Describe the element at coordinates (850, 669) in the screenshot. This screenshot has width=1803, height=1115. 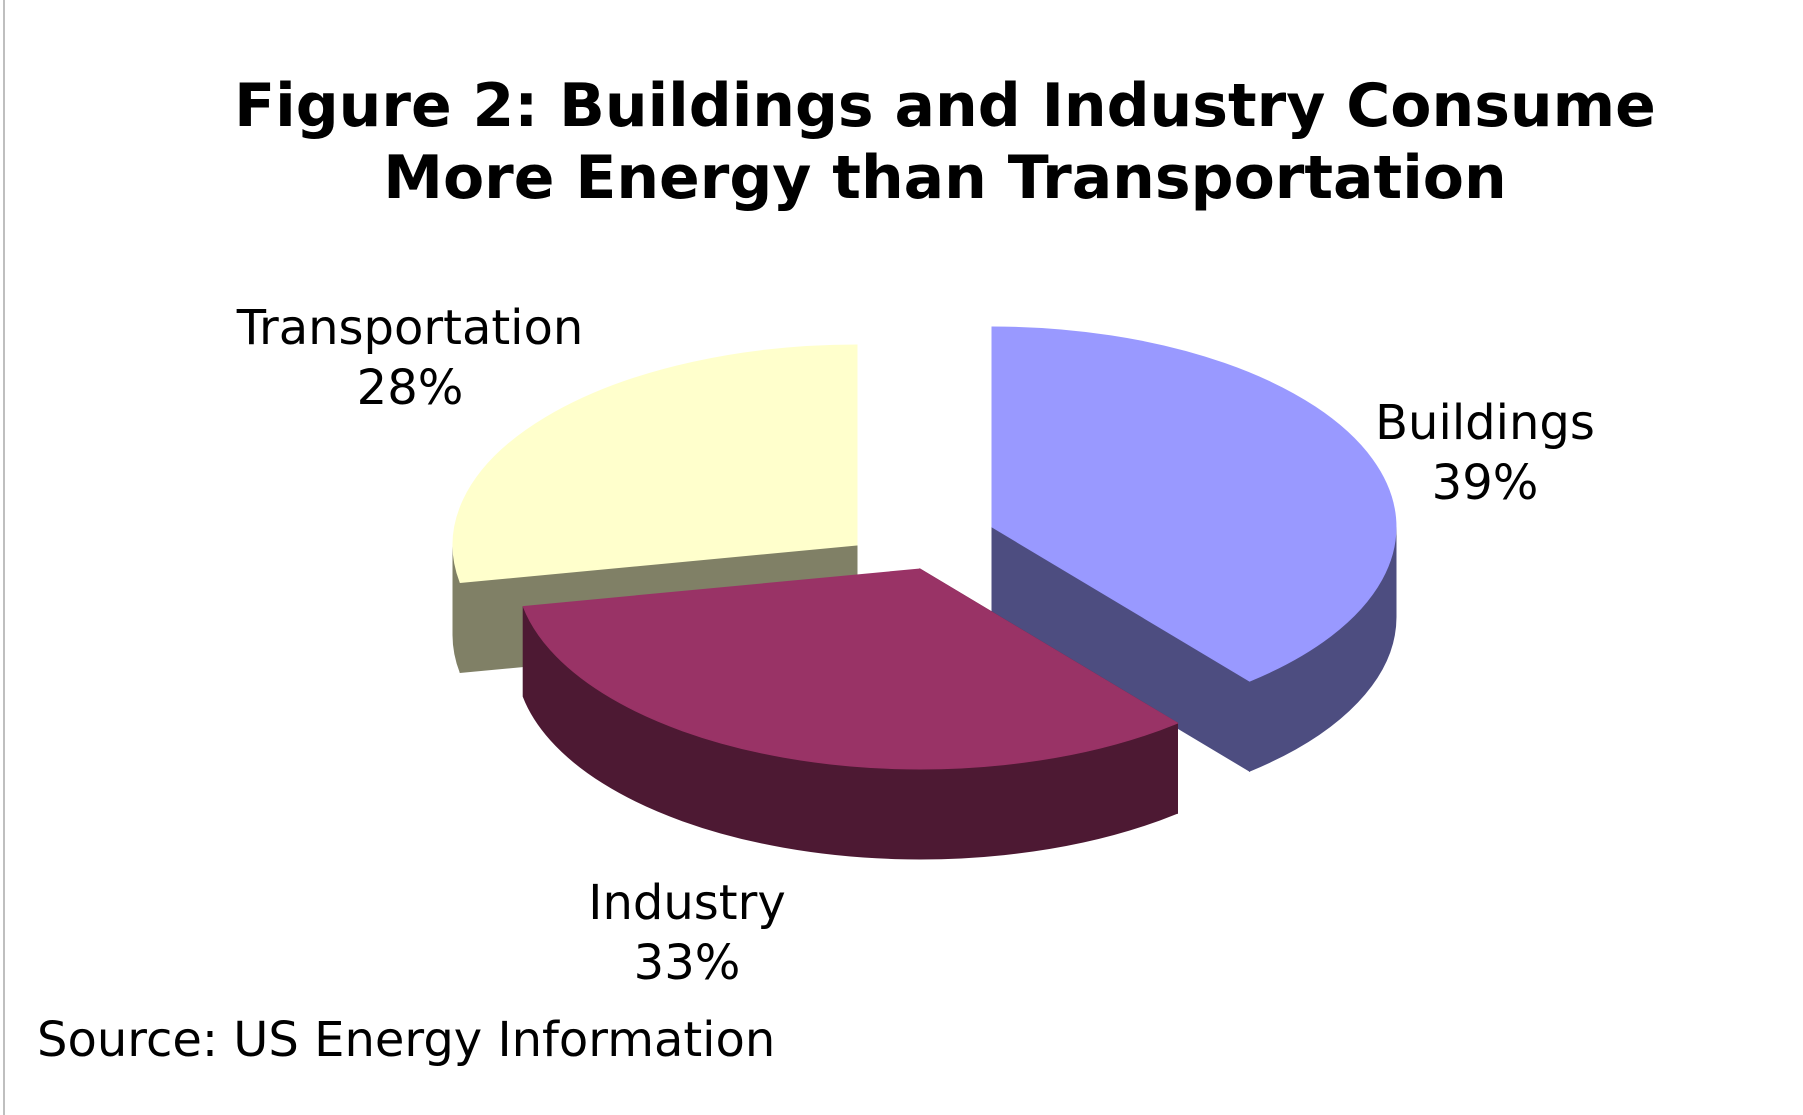
I see `pie-slice-industry` at that location.